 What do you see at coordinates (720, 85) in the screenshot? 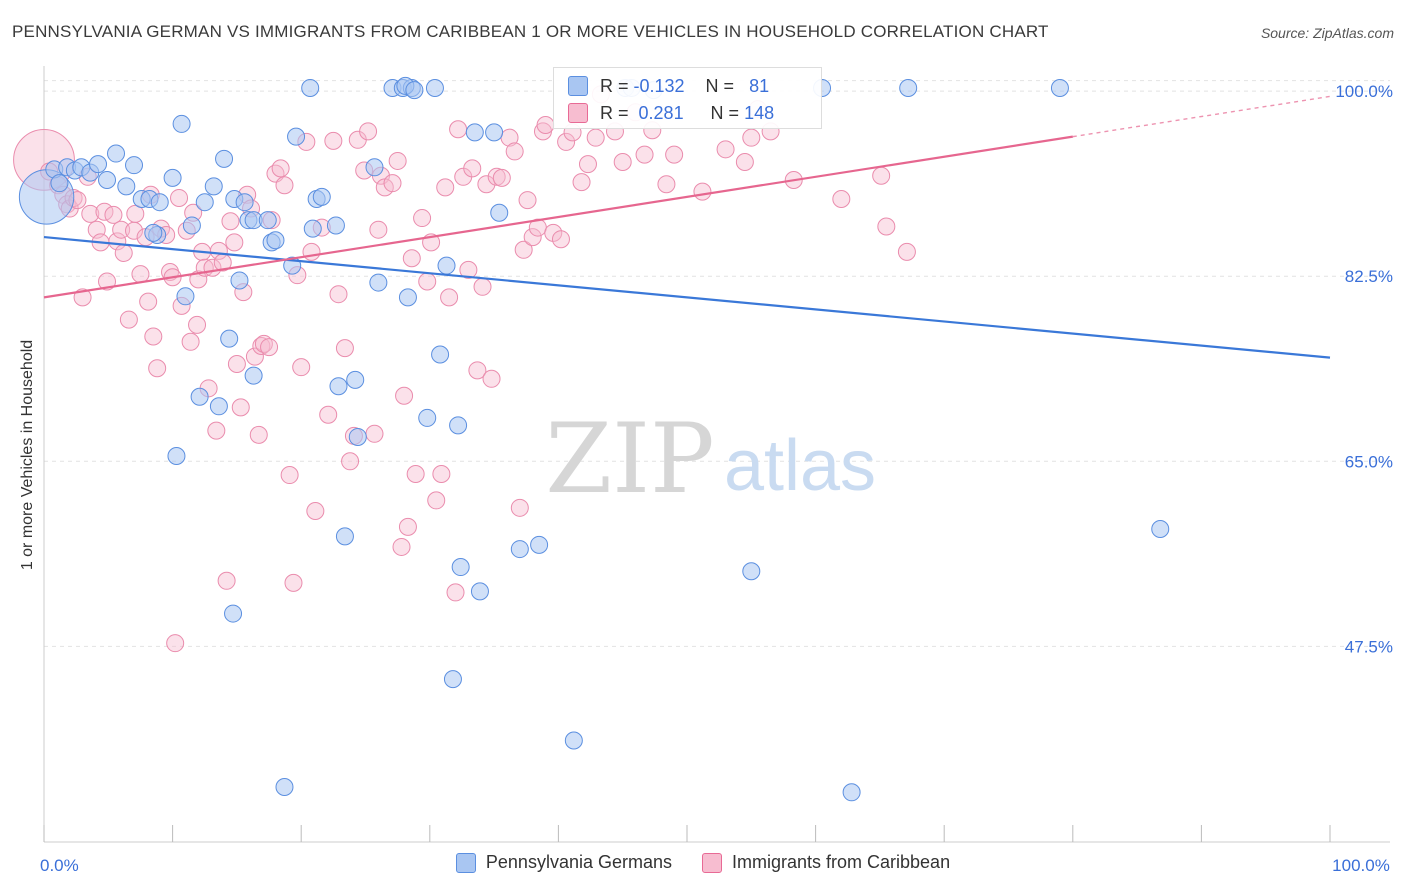
I see `n-label: N =` at bounding box center [720, 85].